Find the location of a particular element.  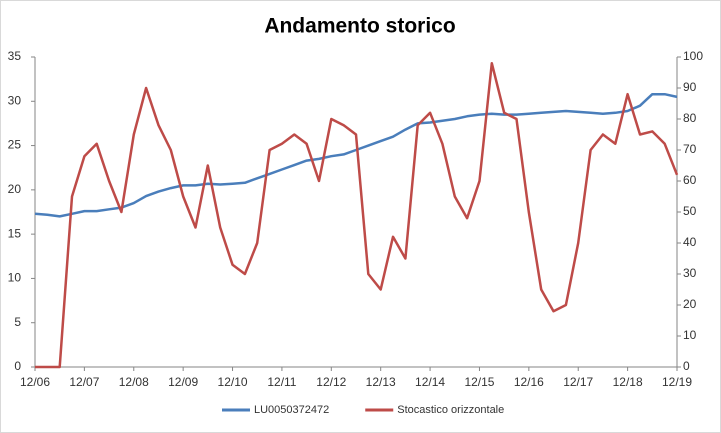

x-tick-label: 12/18 is located at coordinates (628, 382).